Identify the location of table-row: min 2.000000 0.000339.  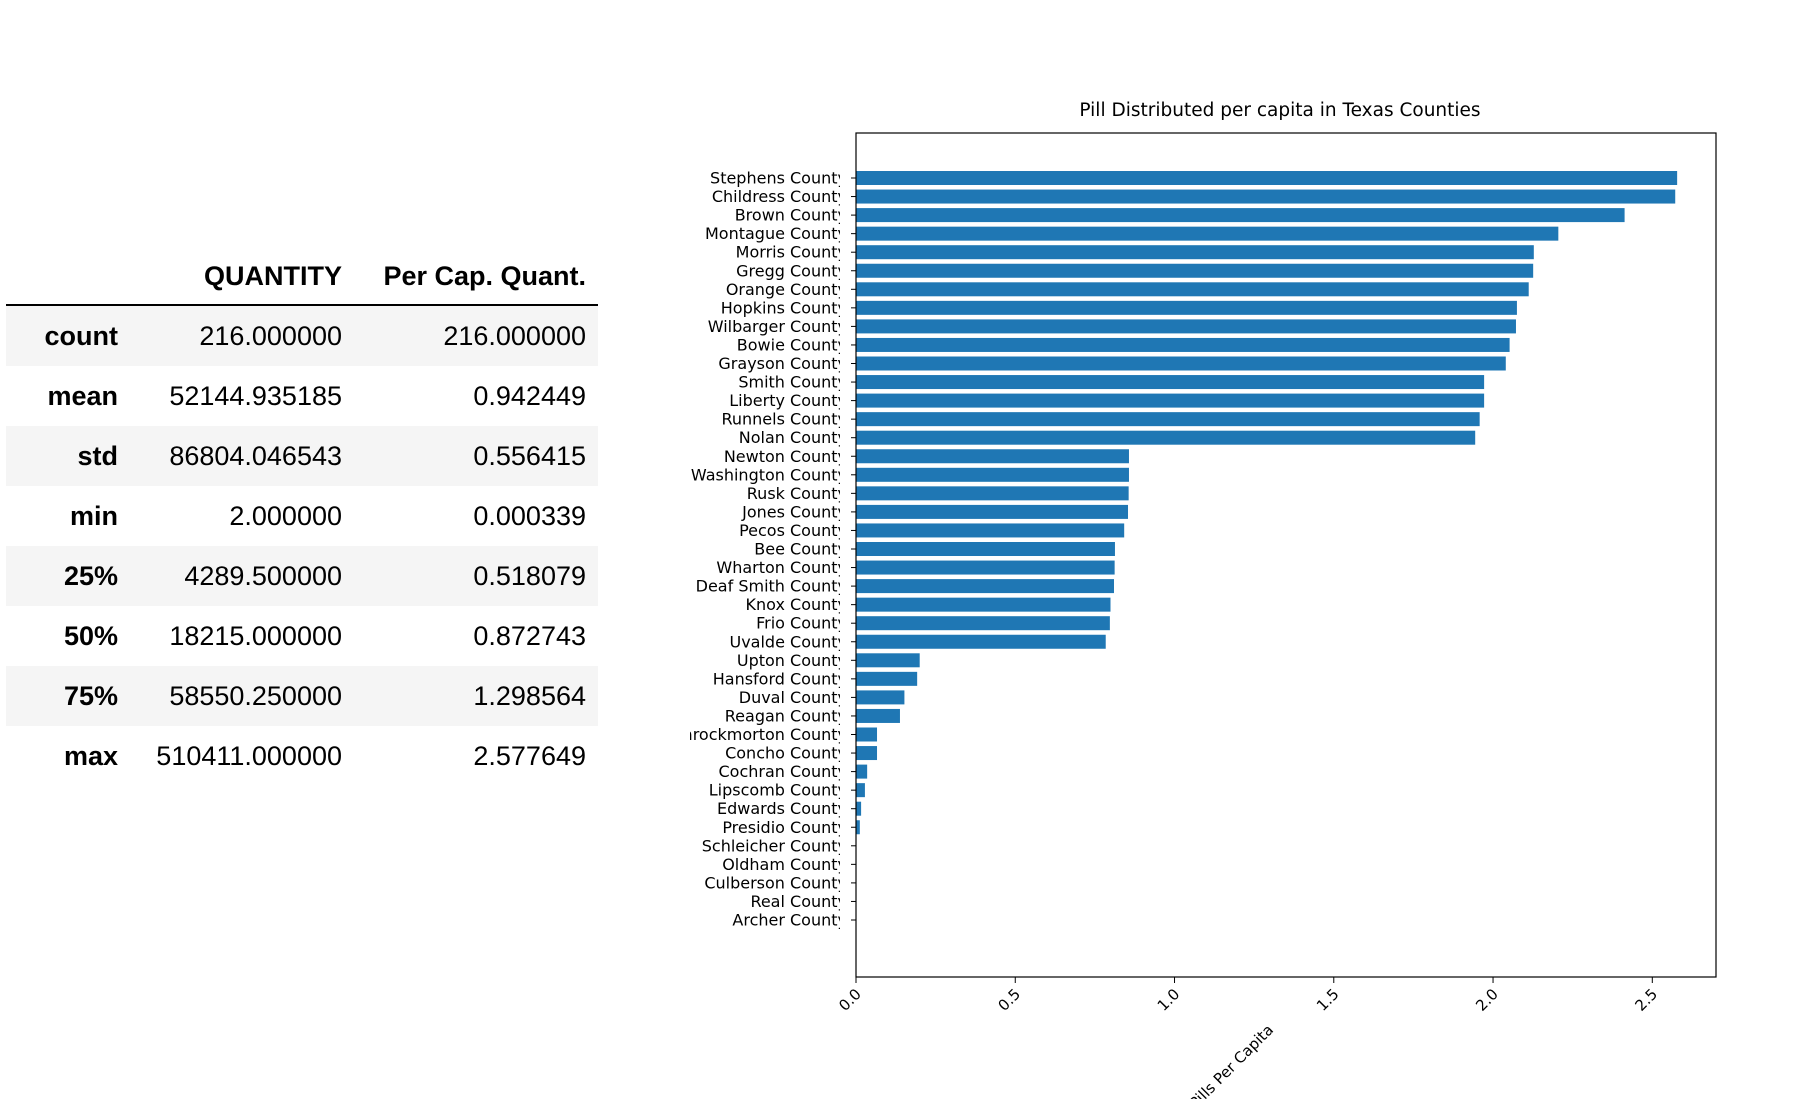
(302, 516).